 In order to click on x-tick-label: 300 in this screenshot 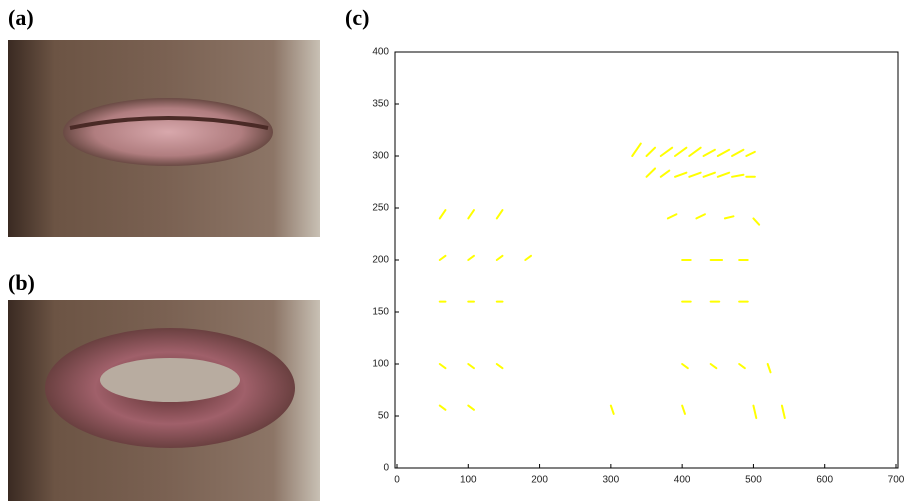, I will do `click(611, 480)`.